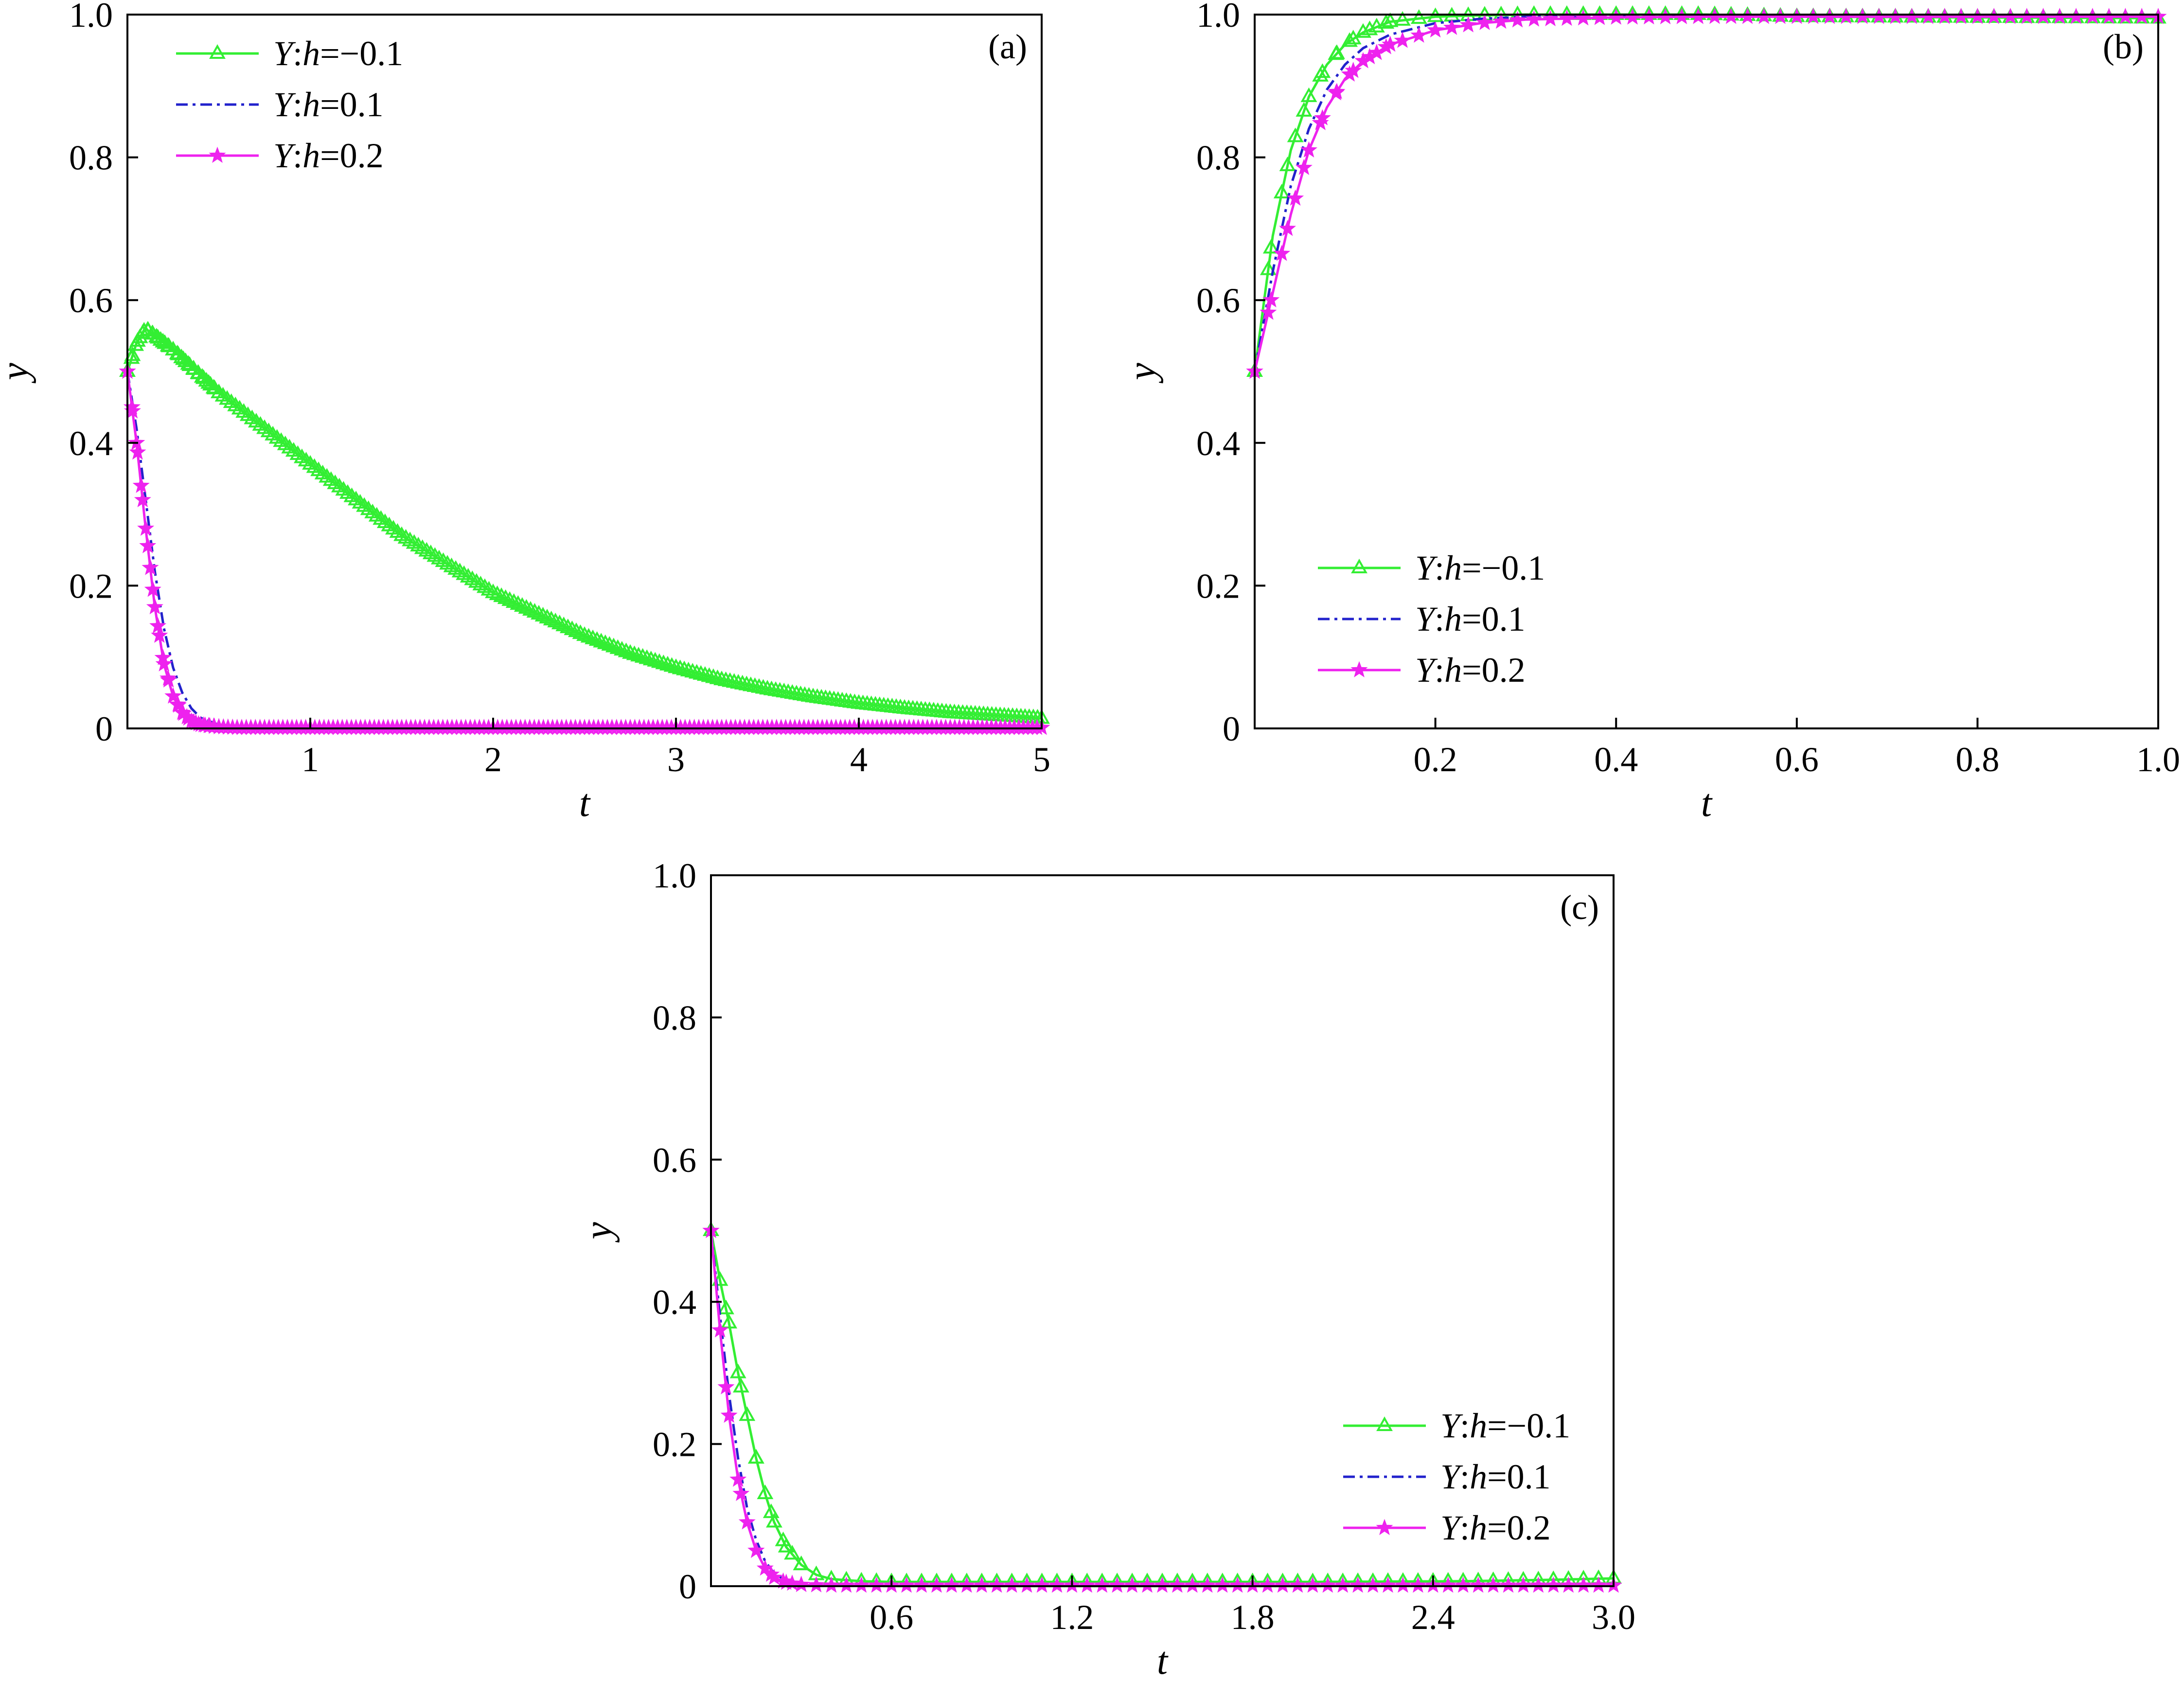 Image resolution: width=2184 pixels, height=1681 pixels. I want to click on y-tick-label: 0.8, so click(1218, 158).